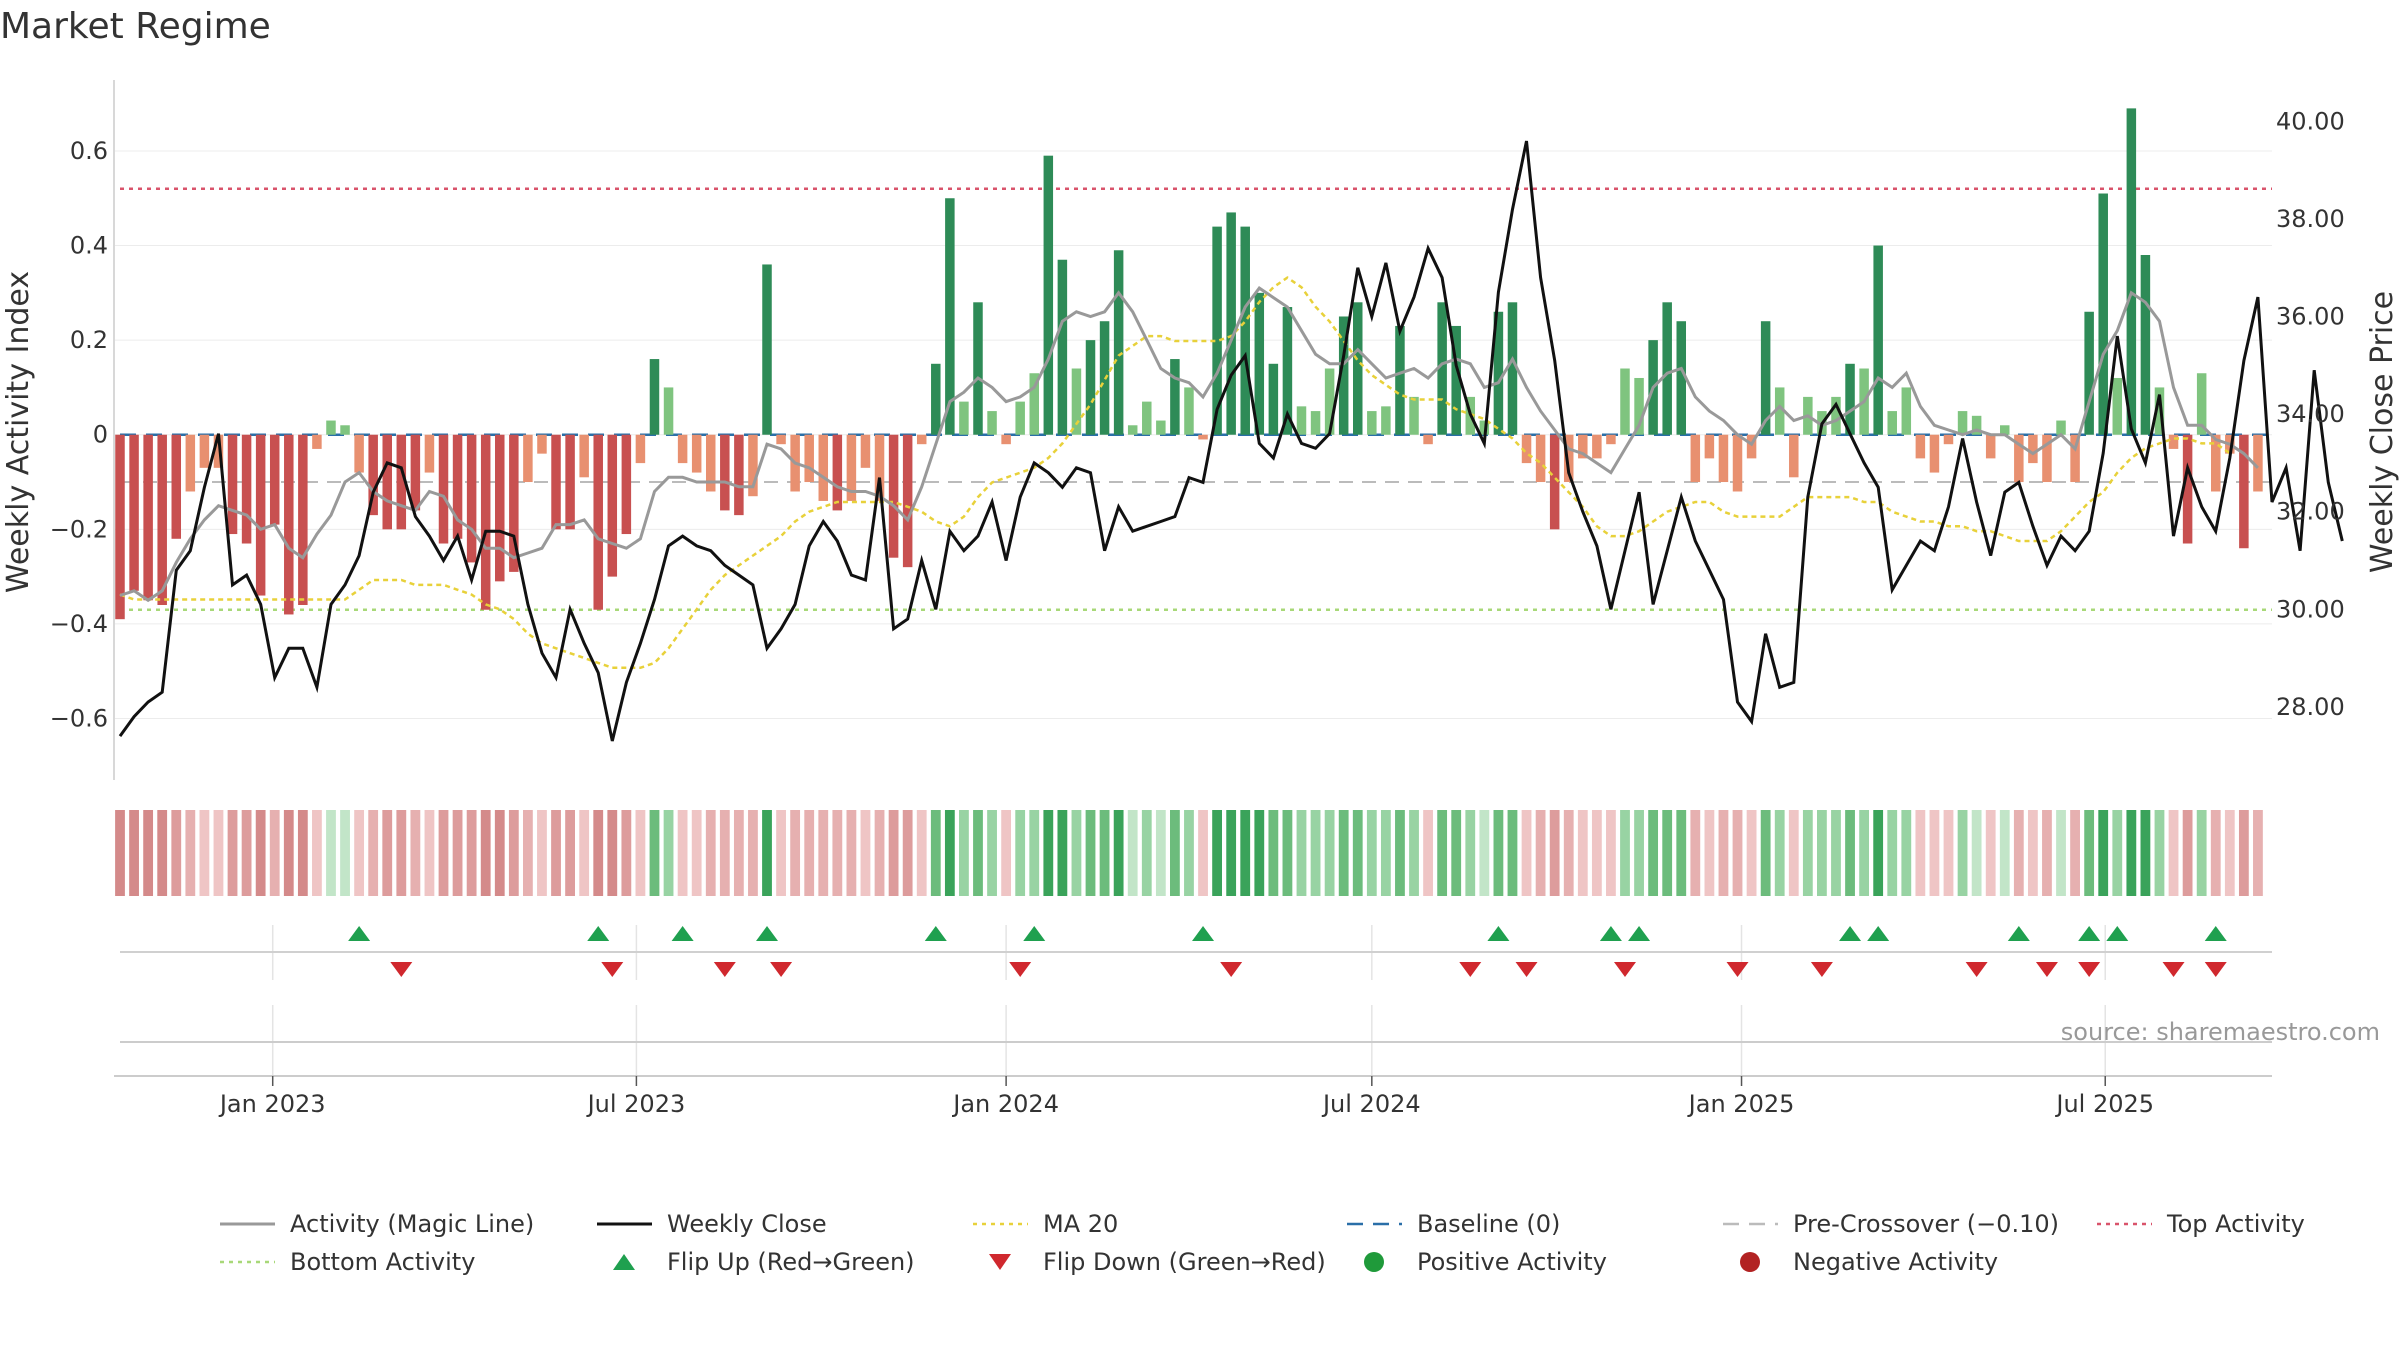  Describe the element at coordinates (1184, 1262) in the screenshot. I see `legend-label: Flip Down (Green→Red)` at that location.